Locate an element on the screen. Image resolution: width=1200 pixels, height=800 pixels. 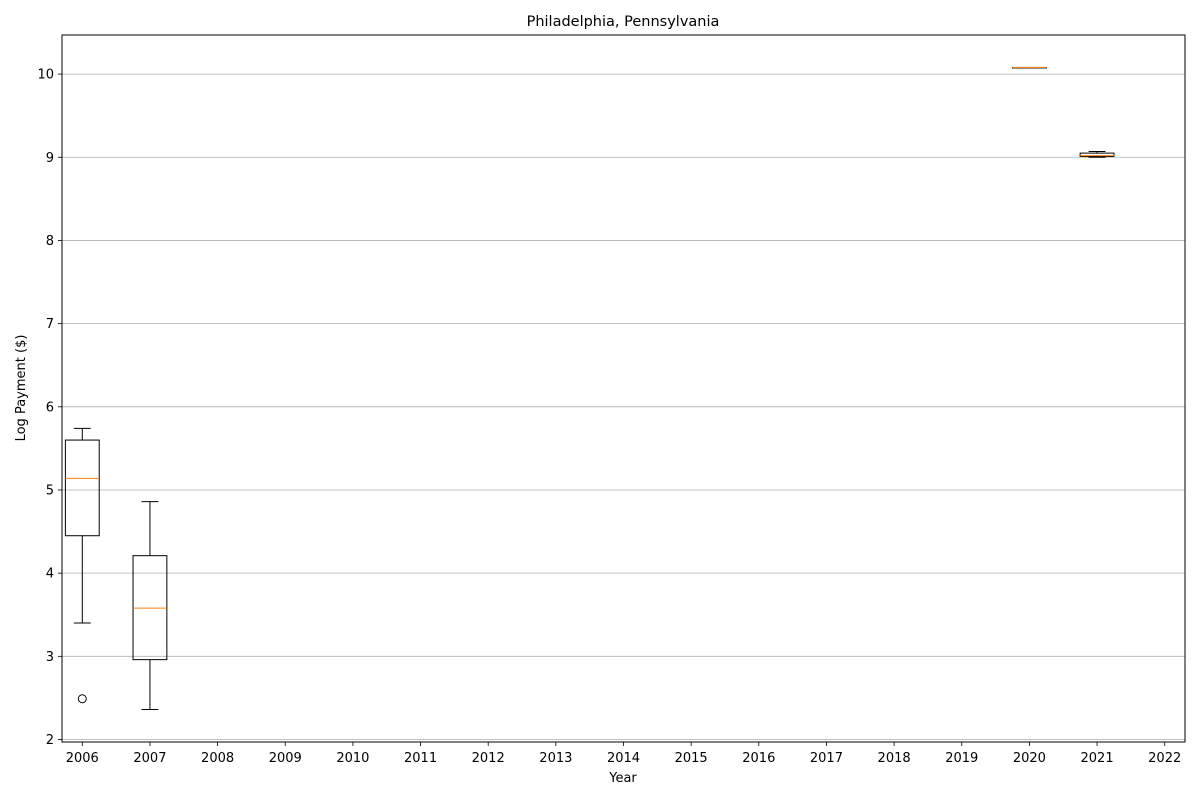
x-tick-label: 2022 is located at coordinates (1164, 758).